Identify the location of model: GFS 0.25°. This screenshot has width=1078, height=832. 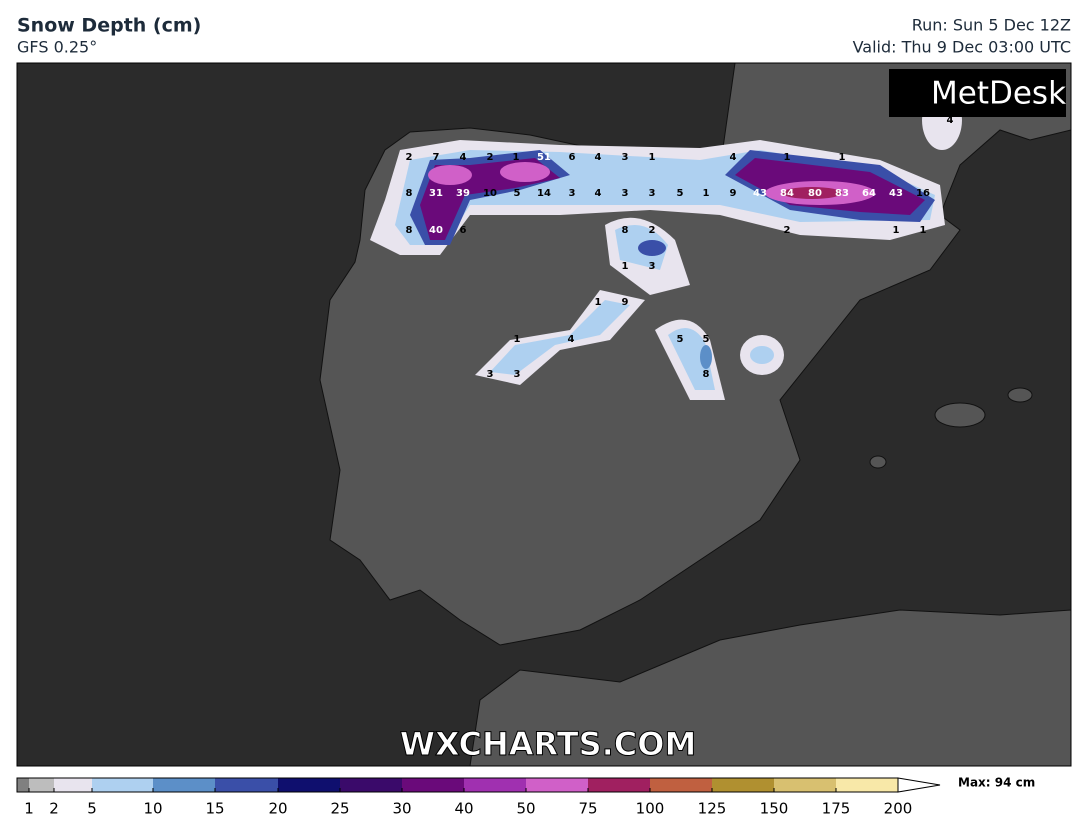
(57, 47).